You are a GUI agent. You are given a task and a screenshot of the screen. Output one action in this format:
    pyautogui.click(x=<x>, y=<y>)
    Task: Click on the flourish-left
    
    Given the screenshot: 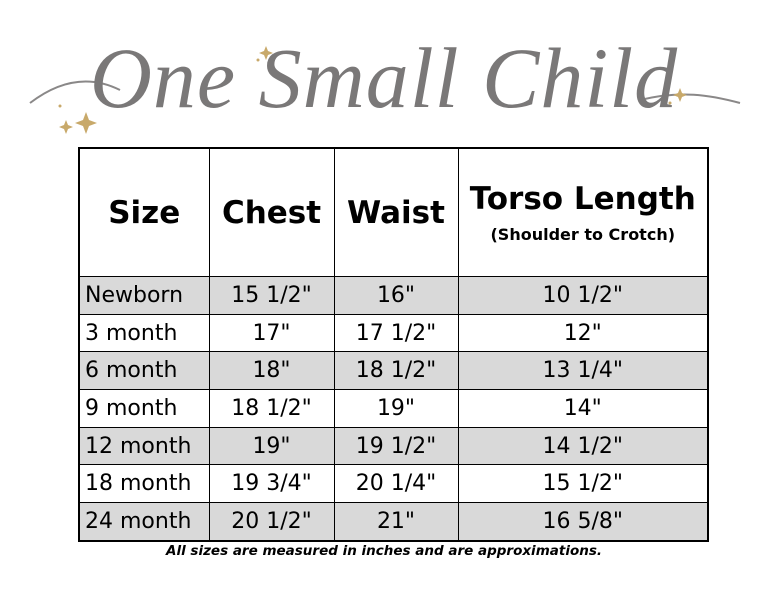 What is the action you would take?
    pyautogui.click(x=75, y=92)
    